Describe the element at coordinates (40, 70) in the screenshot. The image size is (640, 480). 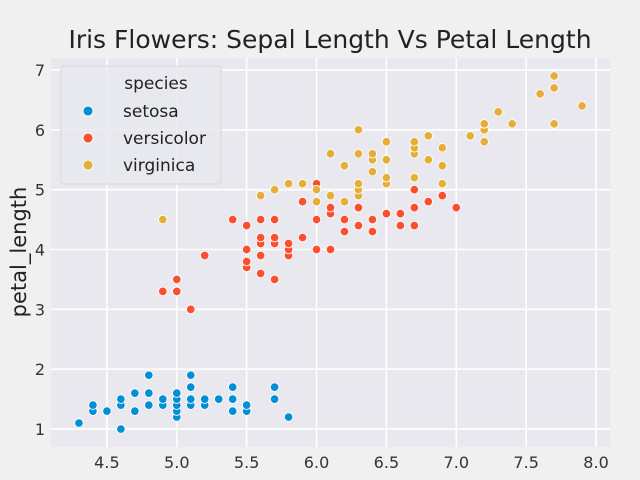
I see `y-tick-label: 7` at that location.